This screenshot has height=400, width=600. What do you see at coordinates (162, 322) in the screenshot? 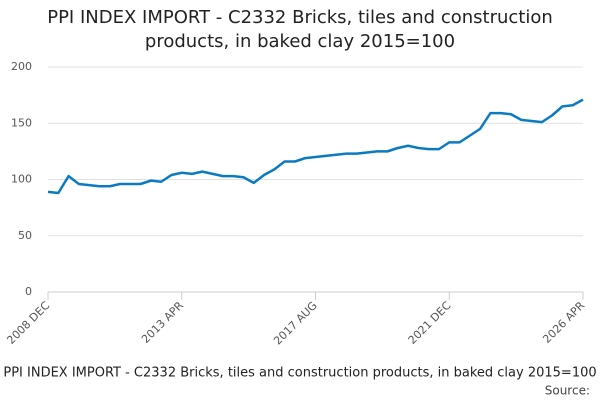
I see `x-tick-label: 2013 APR` at bounding box center [162, 322].